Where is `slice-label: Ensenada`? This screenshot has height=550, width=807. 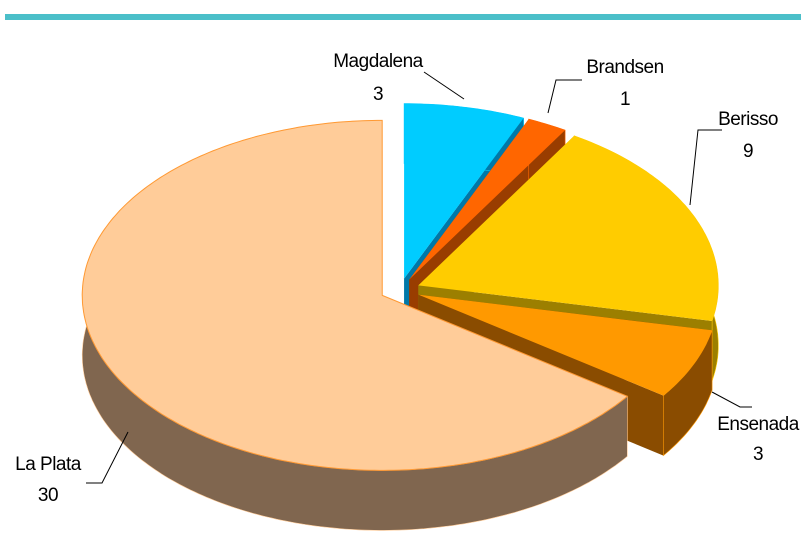
slice-label: Ensenada is located at coordinates (758, 424).